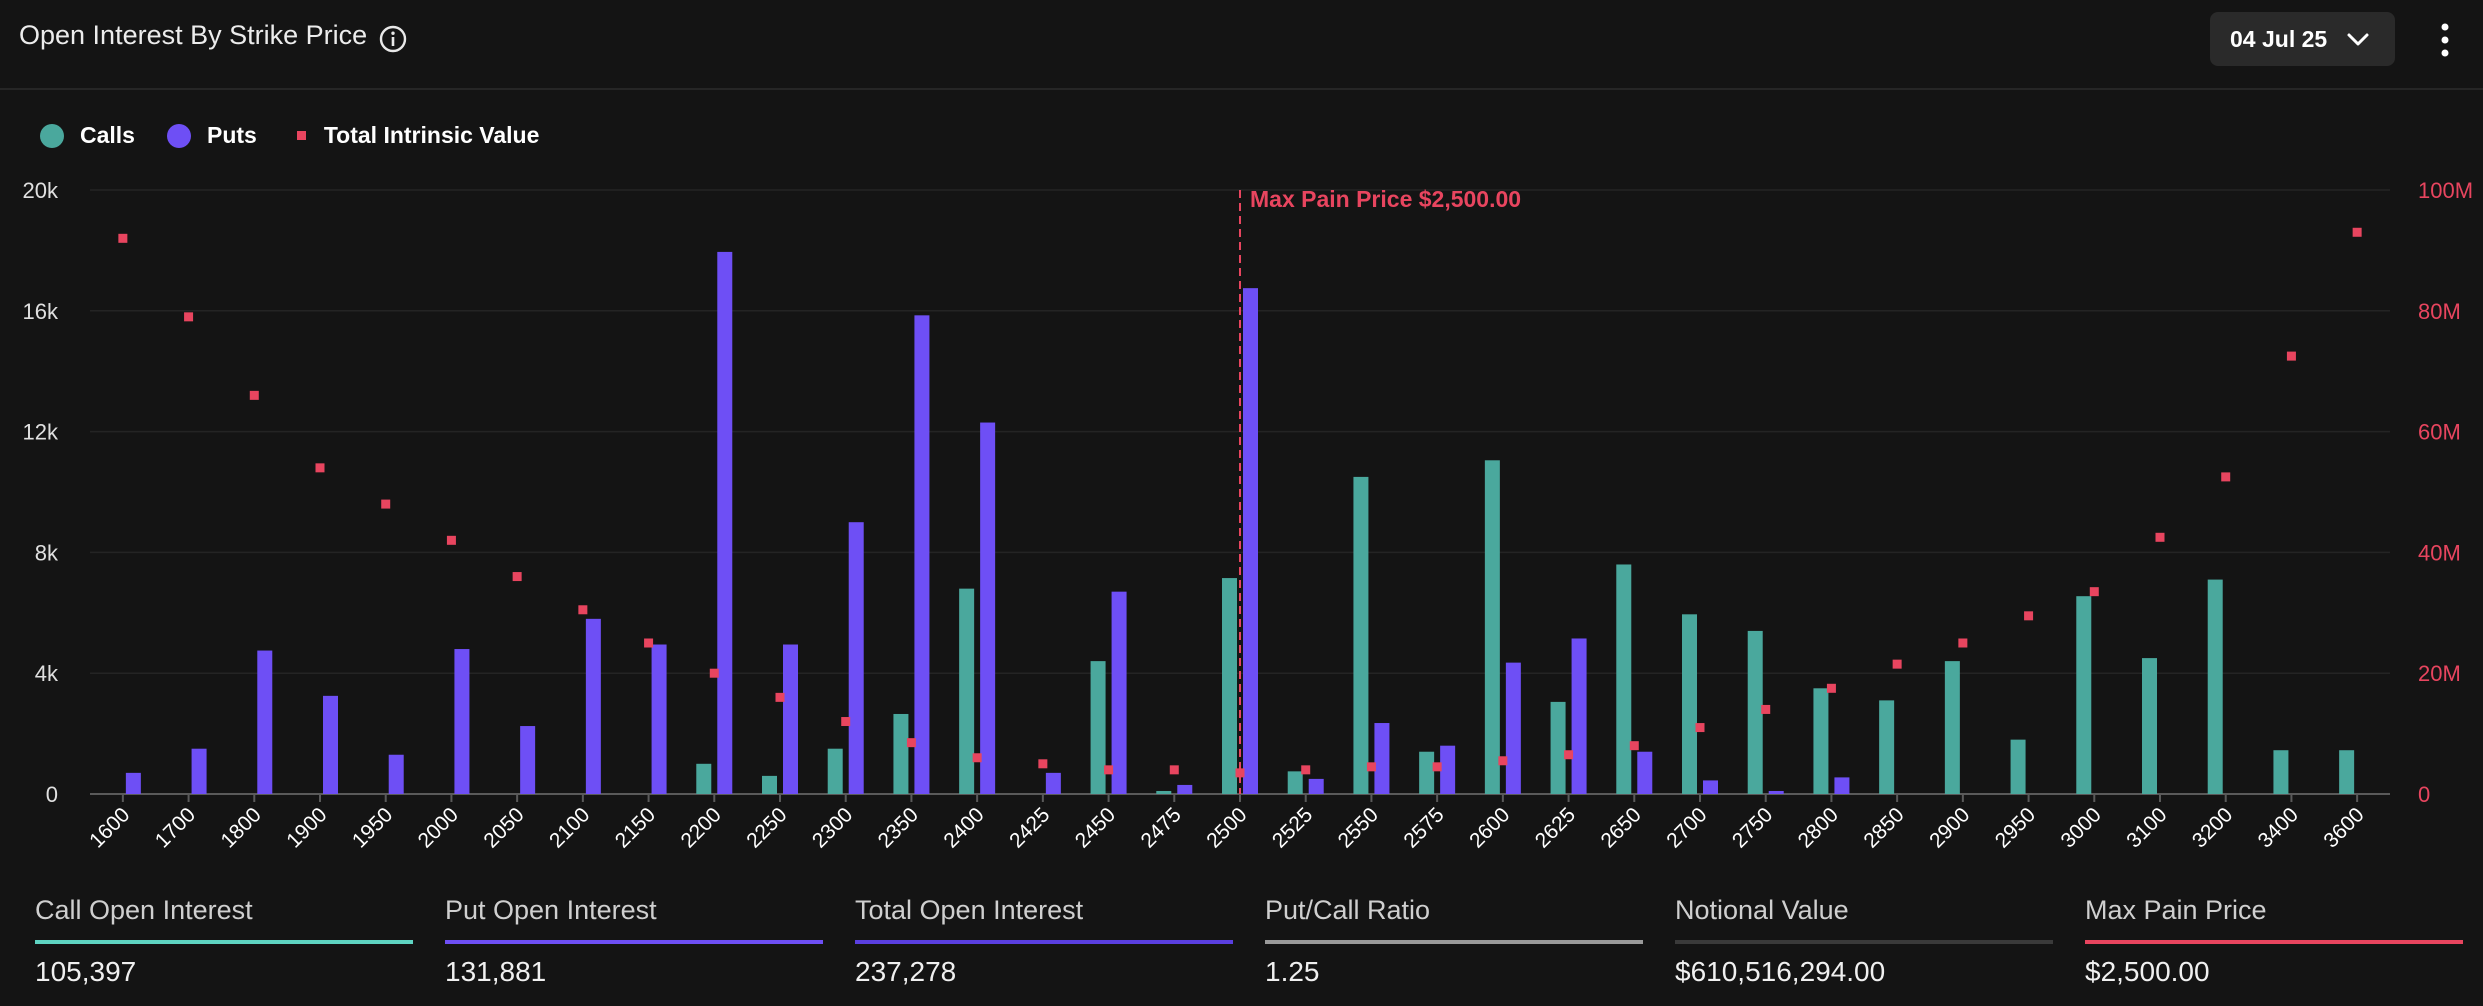  I want to click on x-tick-label: 2050, so click(503, 827).